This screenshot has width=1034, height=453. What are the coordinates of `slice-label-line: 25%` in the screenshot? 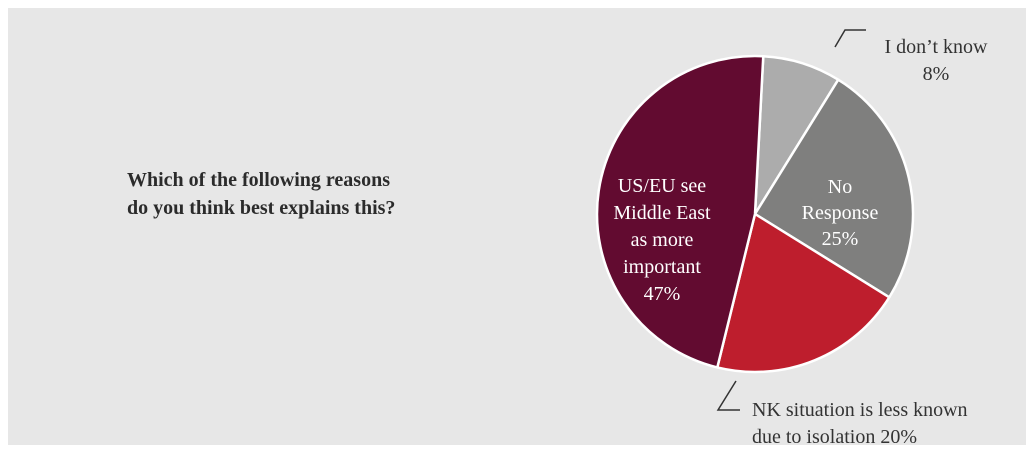 It's located at (840, 239).